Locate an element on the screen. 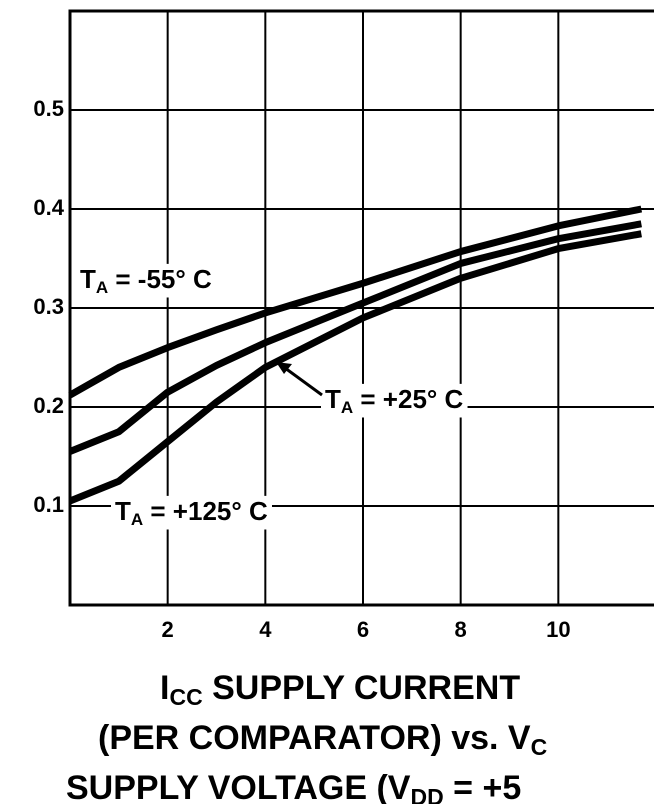  title-subscript: CC is located at coordinates (185, 697).